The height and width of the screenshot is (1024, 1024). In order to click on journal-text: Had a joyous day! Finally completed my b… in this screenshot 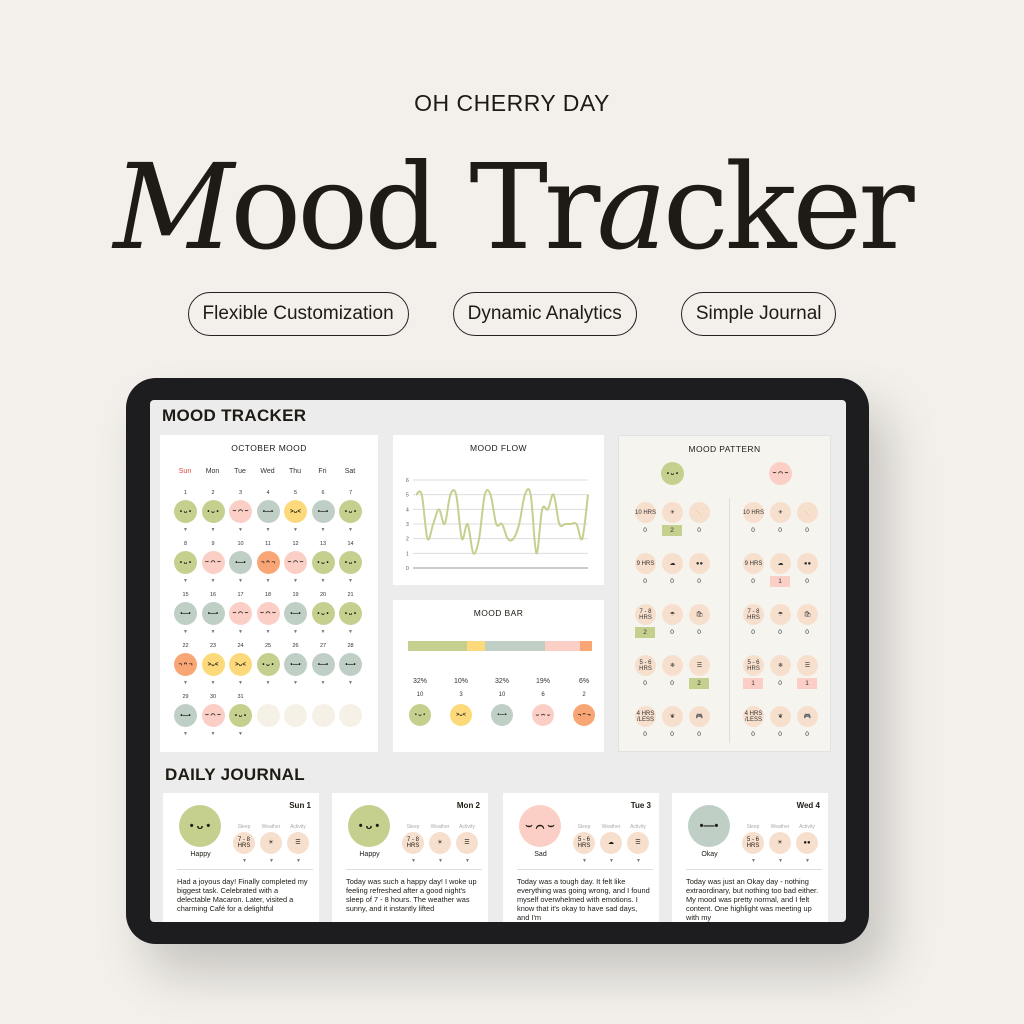, I will do `click(242, 895)`.